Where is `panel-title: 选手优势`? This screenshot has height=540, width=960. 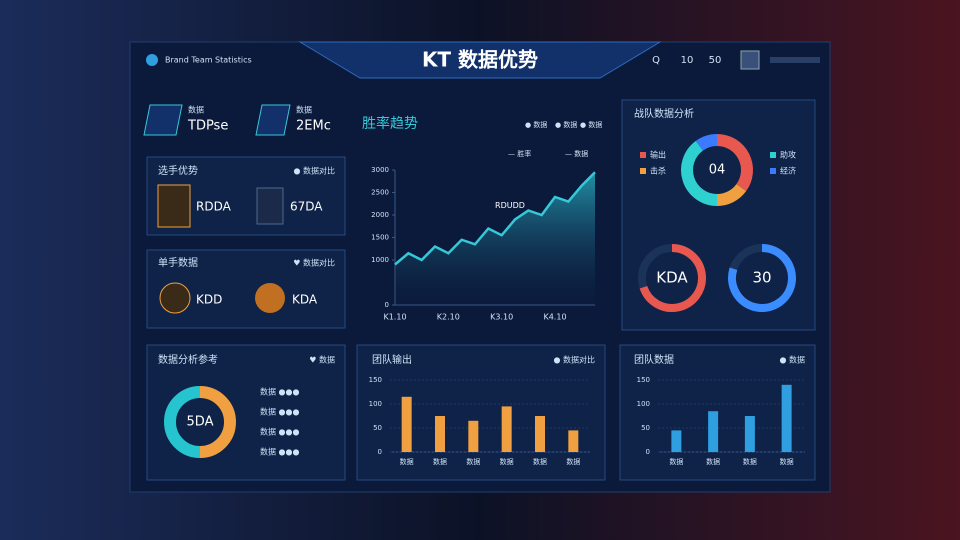 panel-title: 选手优势 is located at coordinates (178, 170).